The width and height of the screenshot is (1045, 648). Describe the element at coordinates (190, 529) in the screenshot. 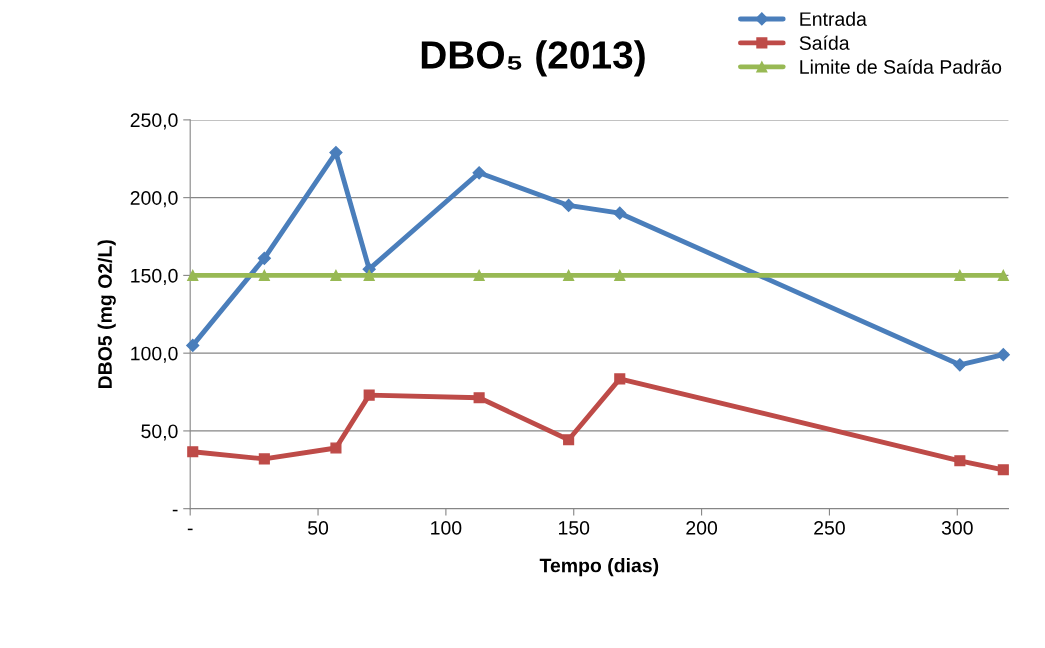

I see `x-tick-label: -` at that location.